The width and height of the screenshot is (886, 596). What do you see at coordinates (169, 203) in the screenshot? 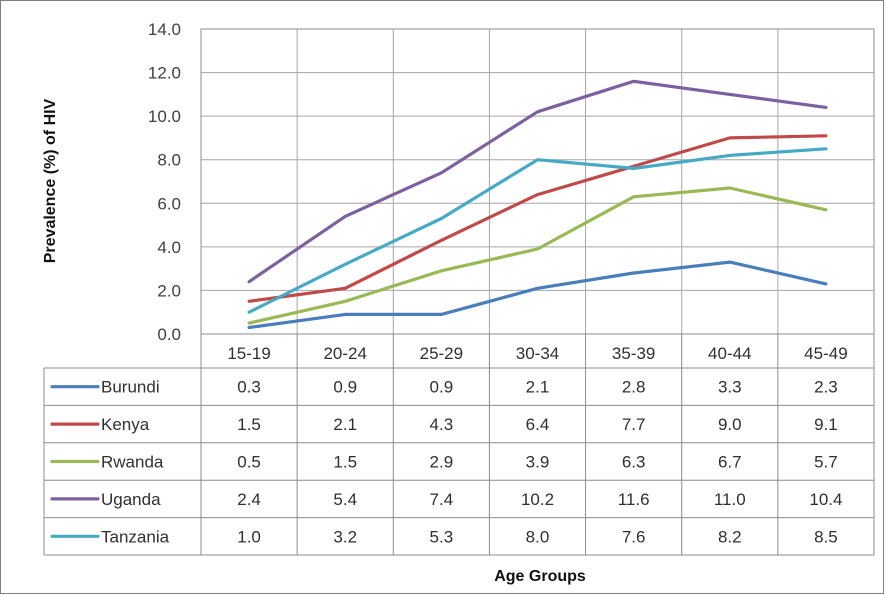
I see `y-tick-label: 6.0` at bounding box center [169, 203].